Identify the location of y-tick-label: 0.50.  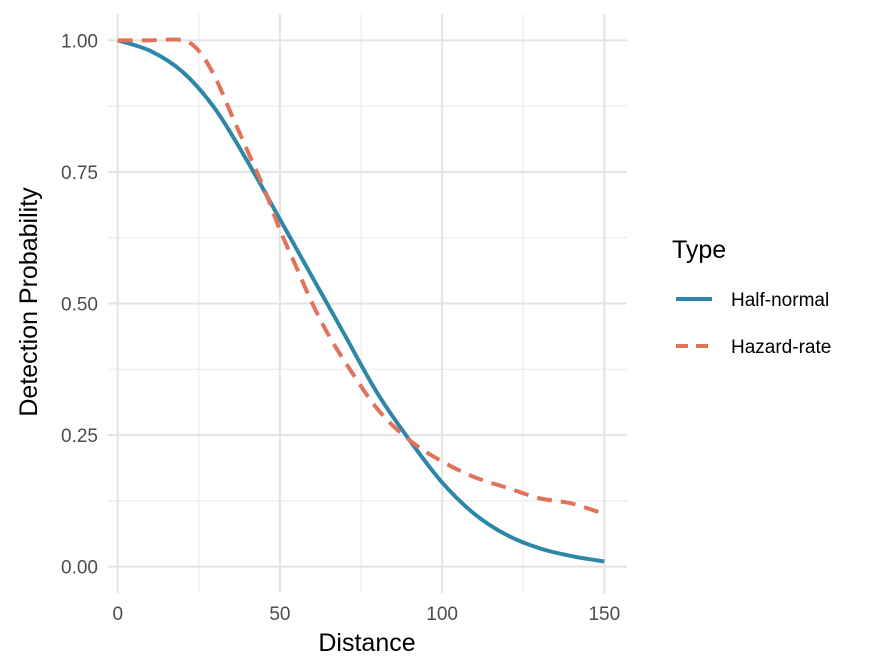
(79, 305).